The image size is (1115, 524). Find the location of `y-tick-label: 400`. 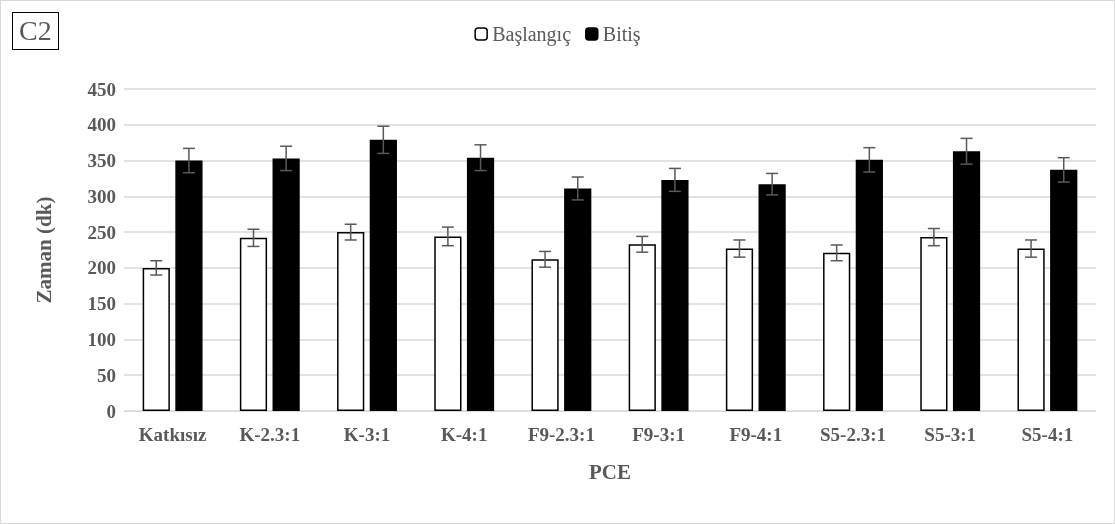

y-tick-label: 400 is located at coordinates (101, 125).